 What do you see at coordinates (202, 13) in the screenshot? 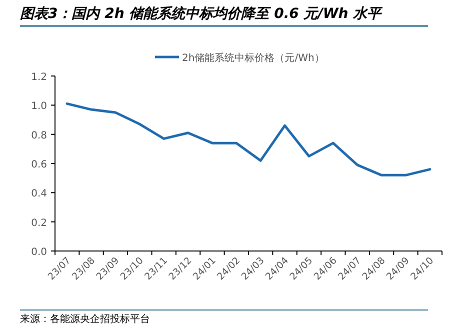
I see `chart-title: 图表3：国内 2h 储能系统中标均价降至 0.6 元/Wh 水平` at bounding box center [202, 13].